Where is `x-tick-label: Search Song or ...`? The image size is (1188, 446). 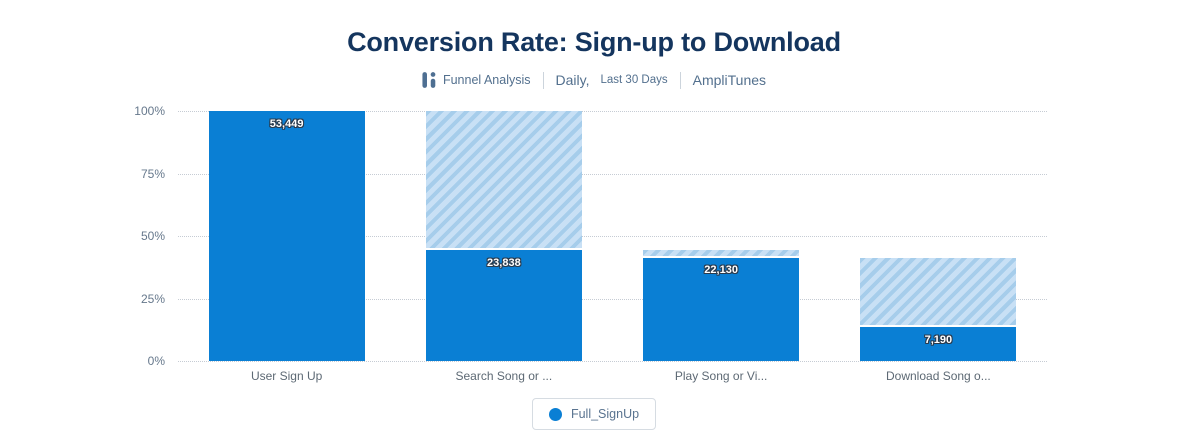
x-tick-label: Search Song or ... is located at coordinates (504, 376).